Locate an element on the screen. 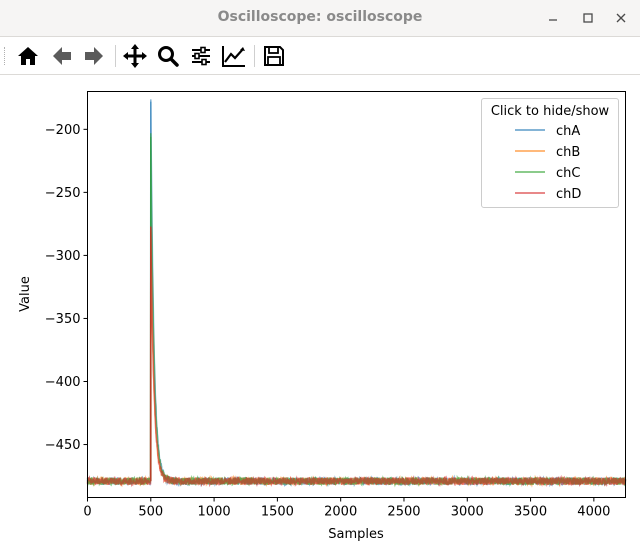  back-button is located at coordinates (62, 56).